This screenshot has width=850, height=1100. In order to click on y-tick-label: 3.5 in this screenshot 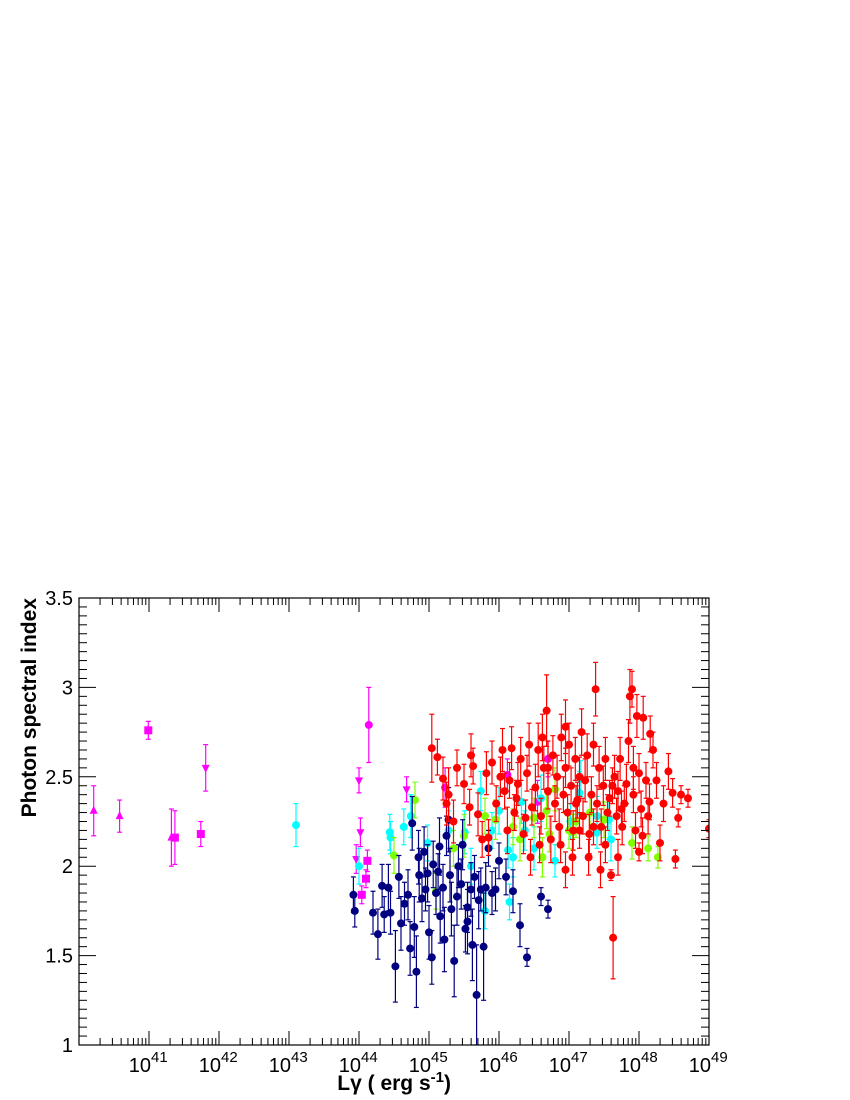, I will do `click(59, 599)`.